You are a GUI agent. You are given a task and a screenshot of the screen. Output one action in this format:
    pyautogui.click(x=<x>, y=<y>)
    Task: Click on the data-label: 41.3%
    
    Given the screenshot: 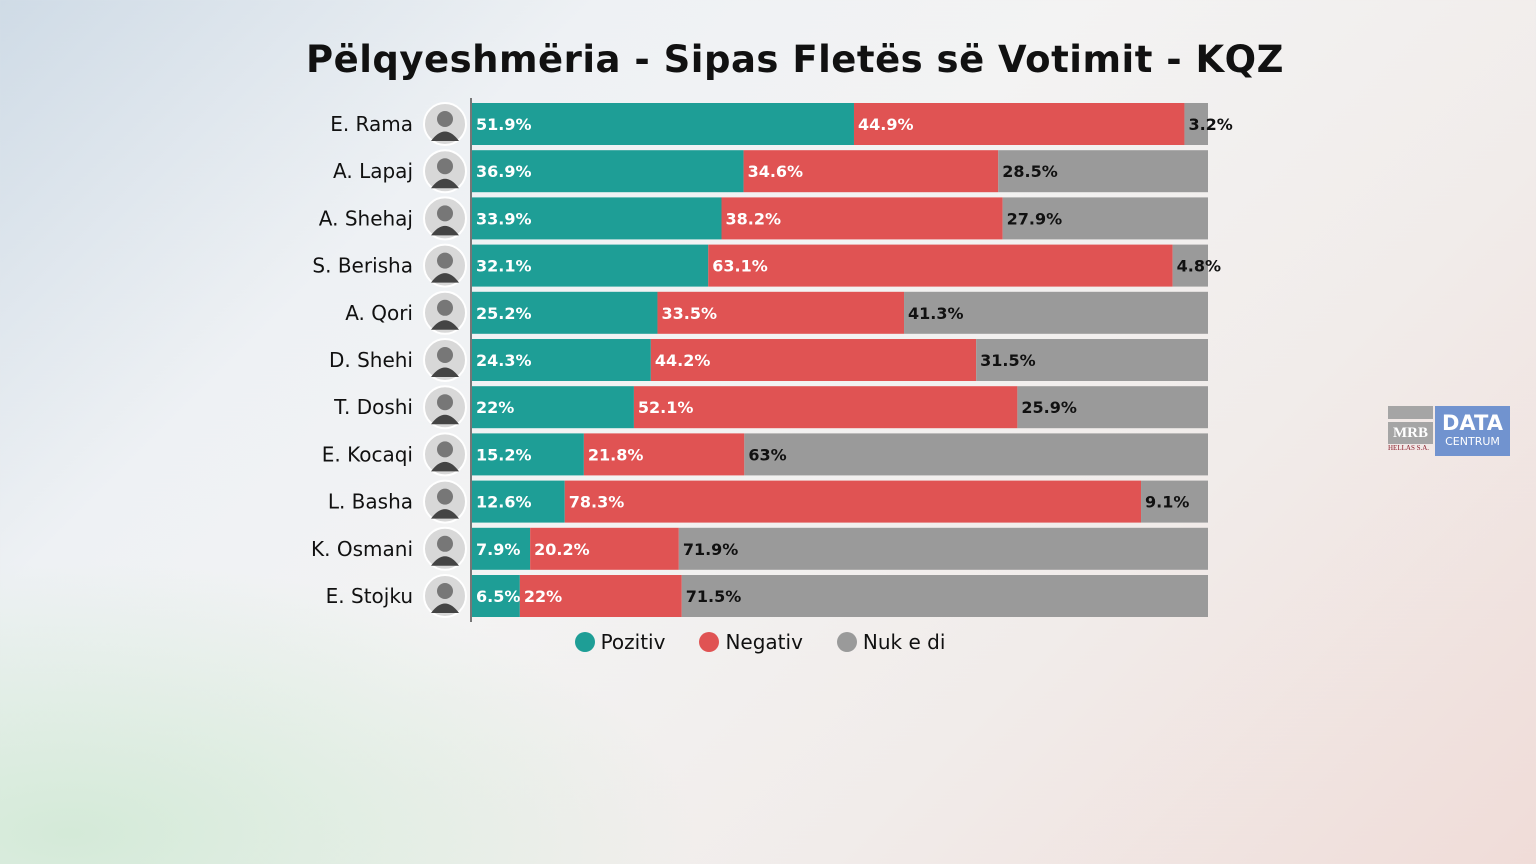 What is the action you would take?
    pyautogui.click(x=936, y=313)
    